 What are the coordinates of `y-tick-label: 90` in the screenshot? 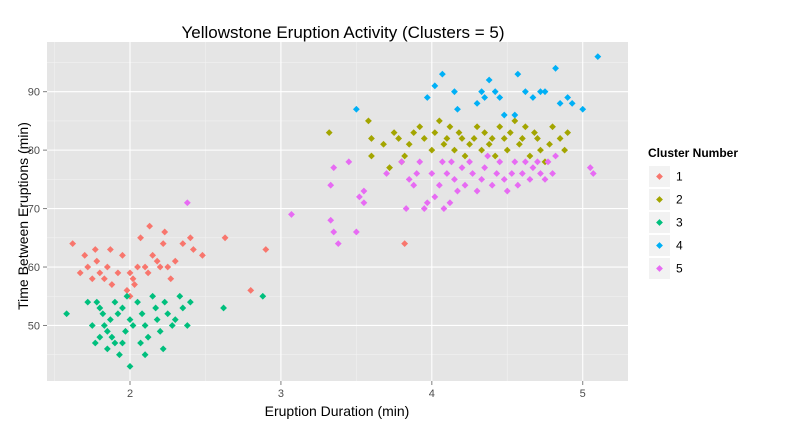 It's located at (34, 93).